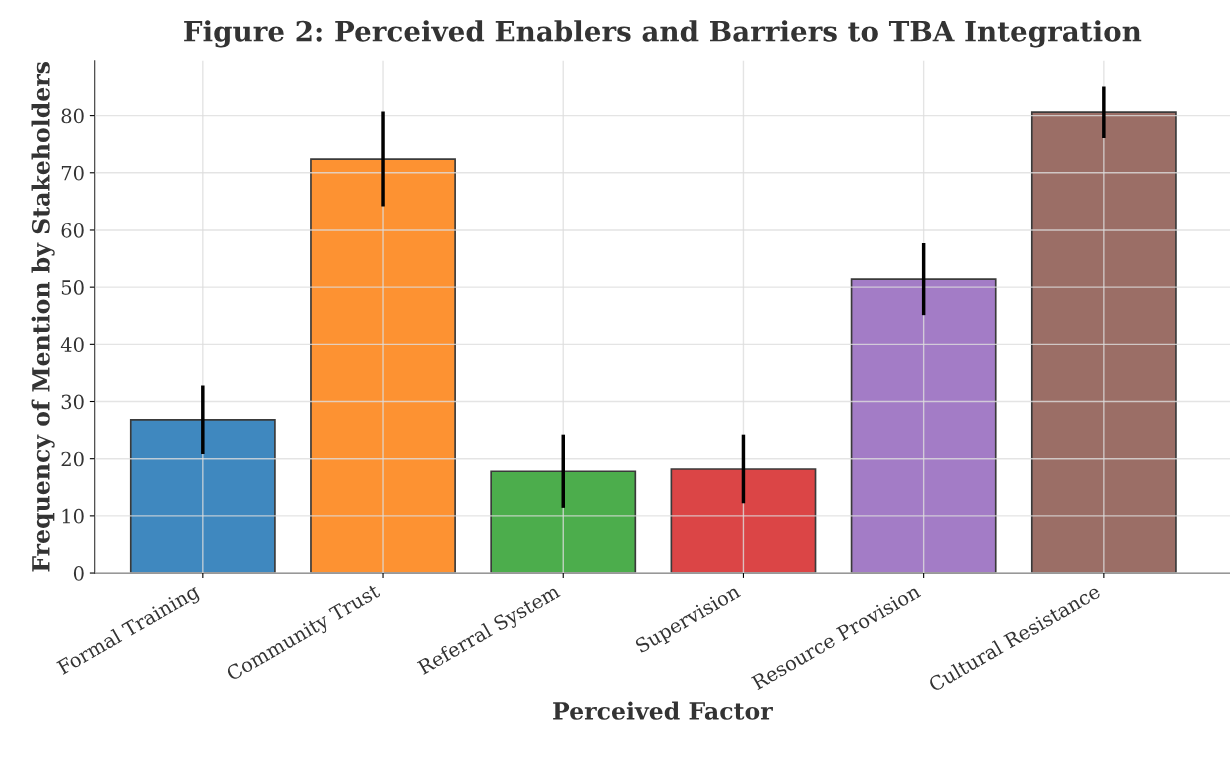 The image size is (1230, 759). I want to click on x-axis-title: Perceived Factor, so click(663, 710).